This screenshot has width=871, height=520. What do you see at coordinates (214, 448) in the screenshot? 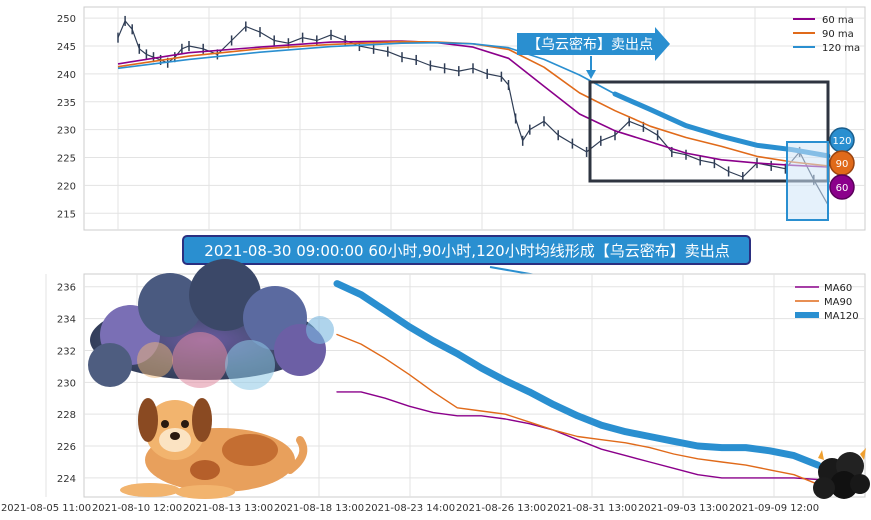
I see `dog-illustration` at bounding box center [214, 448].